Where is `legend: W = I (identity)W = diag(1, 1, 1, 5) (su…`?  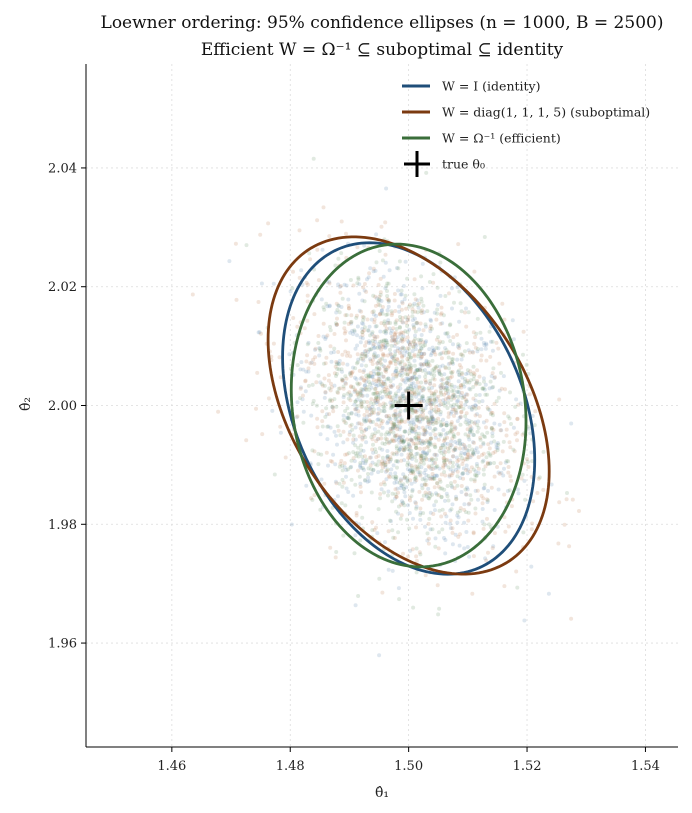
legend: W = I (identity)W = diag(1, 1, 1, 5) (su… is located at coordinates (526, 128).